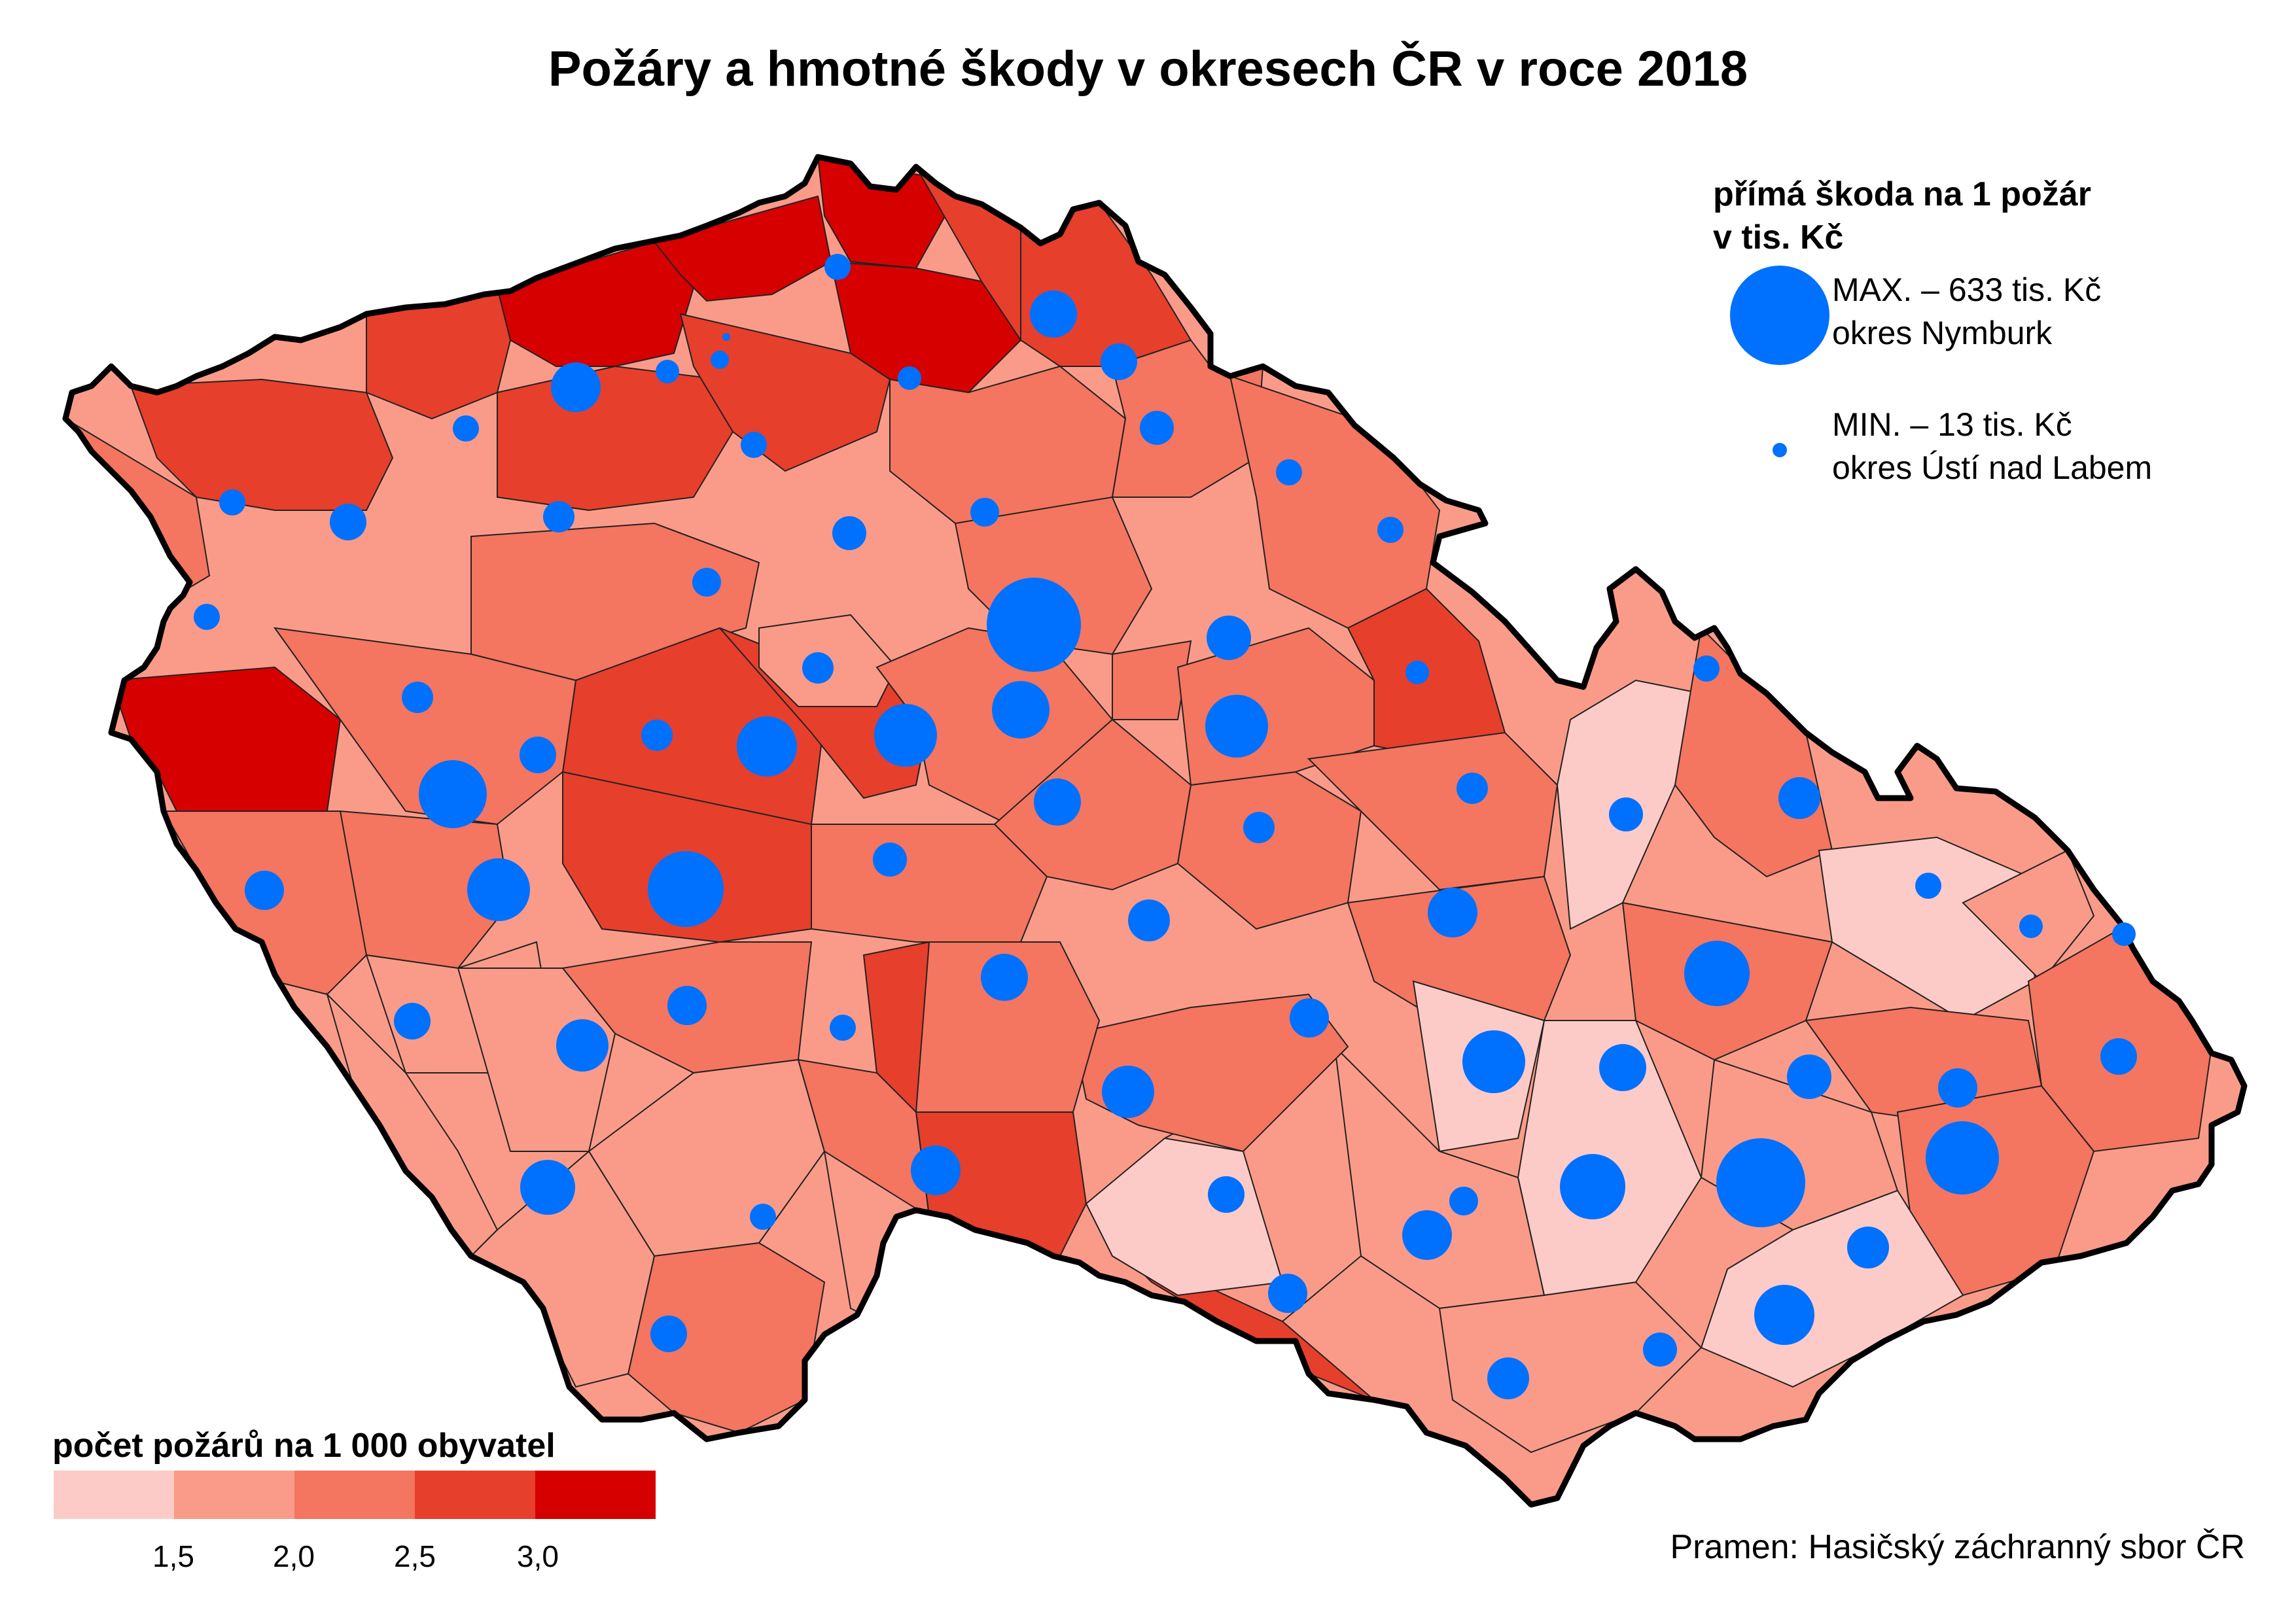  Describe the element at coordinates (173, 1556) in the screenshot. I see `choropleth-tick-1: 1,5` at that location.